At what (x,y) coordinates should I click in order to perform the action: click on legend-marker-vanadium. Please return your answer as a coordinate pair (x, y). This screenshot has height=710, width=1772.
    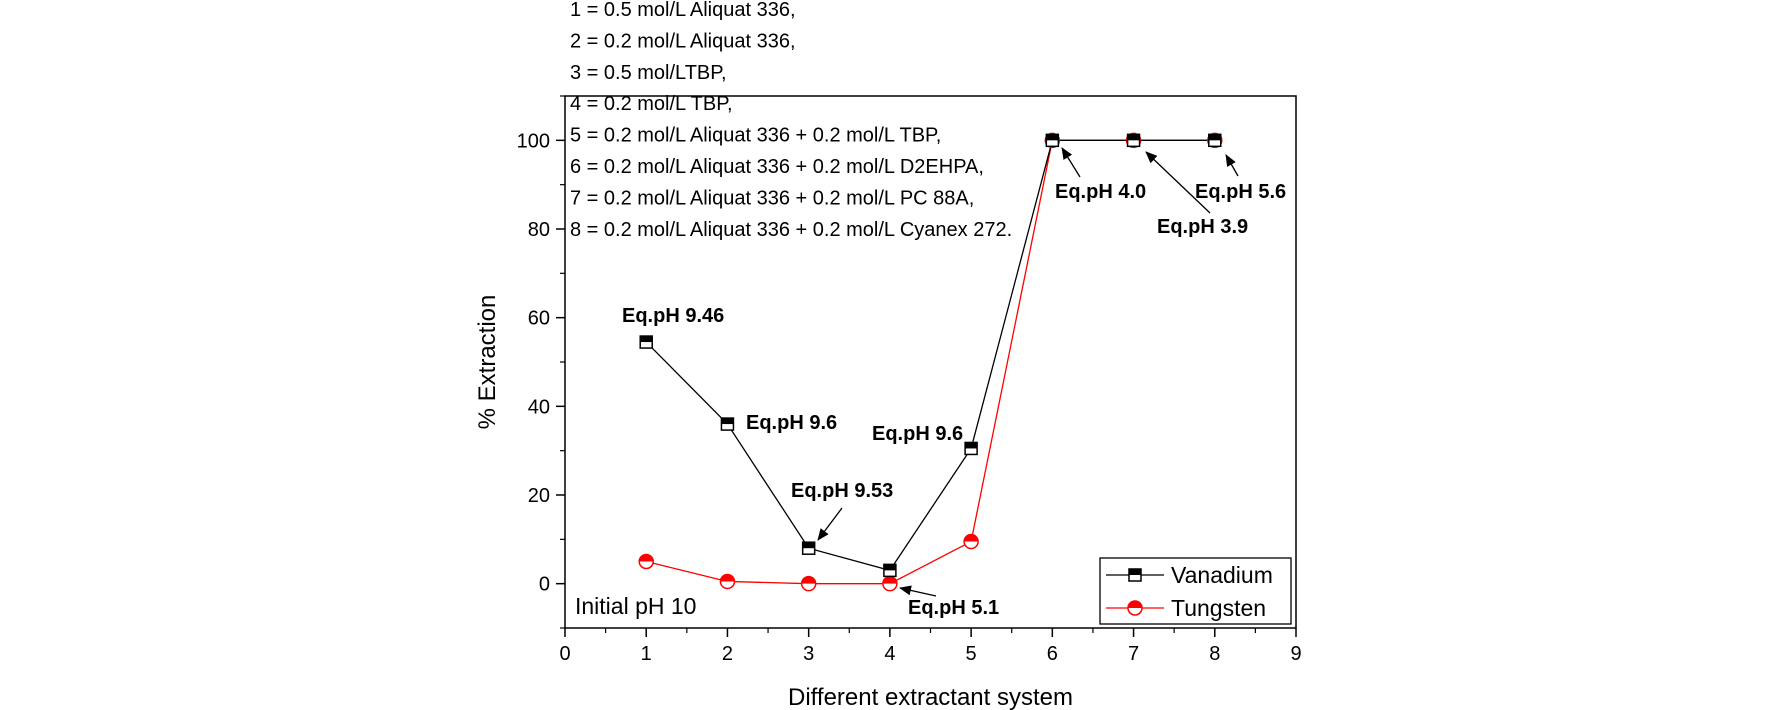
    Looking at the image, I should click on (1135, 575).